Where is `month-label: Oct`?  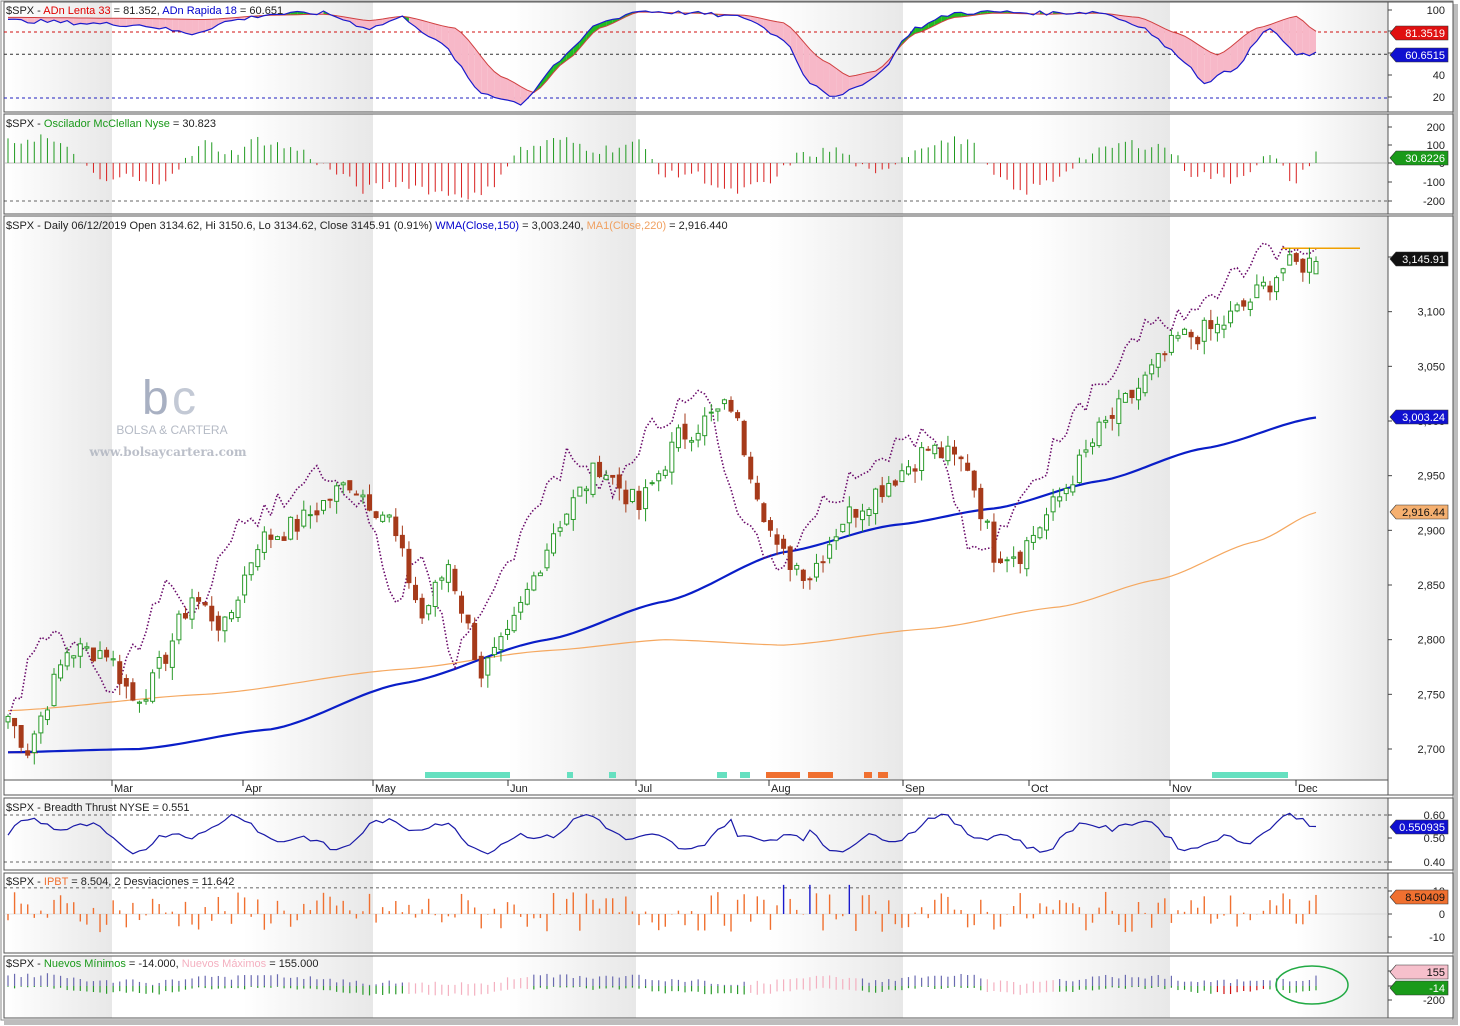 month-label: Oct is located at coordinates (1039, 789).